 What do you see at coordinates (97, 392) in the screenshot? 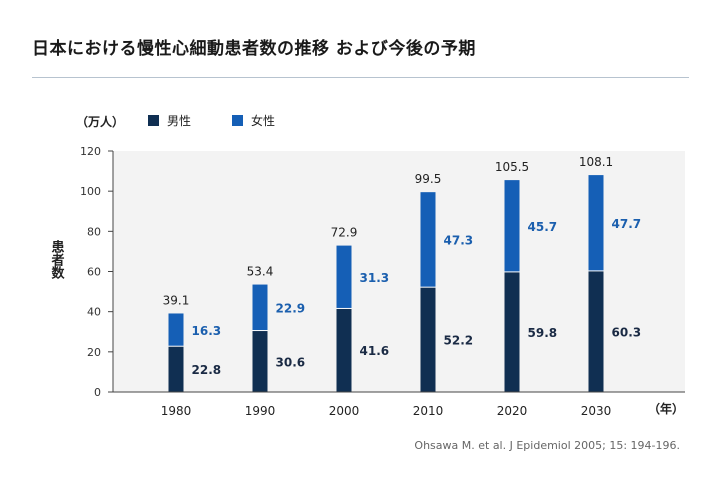
I see `y-tick-label: 0` at bounding box center [97, 392].